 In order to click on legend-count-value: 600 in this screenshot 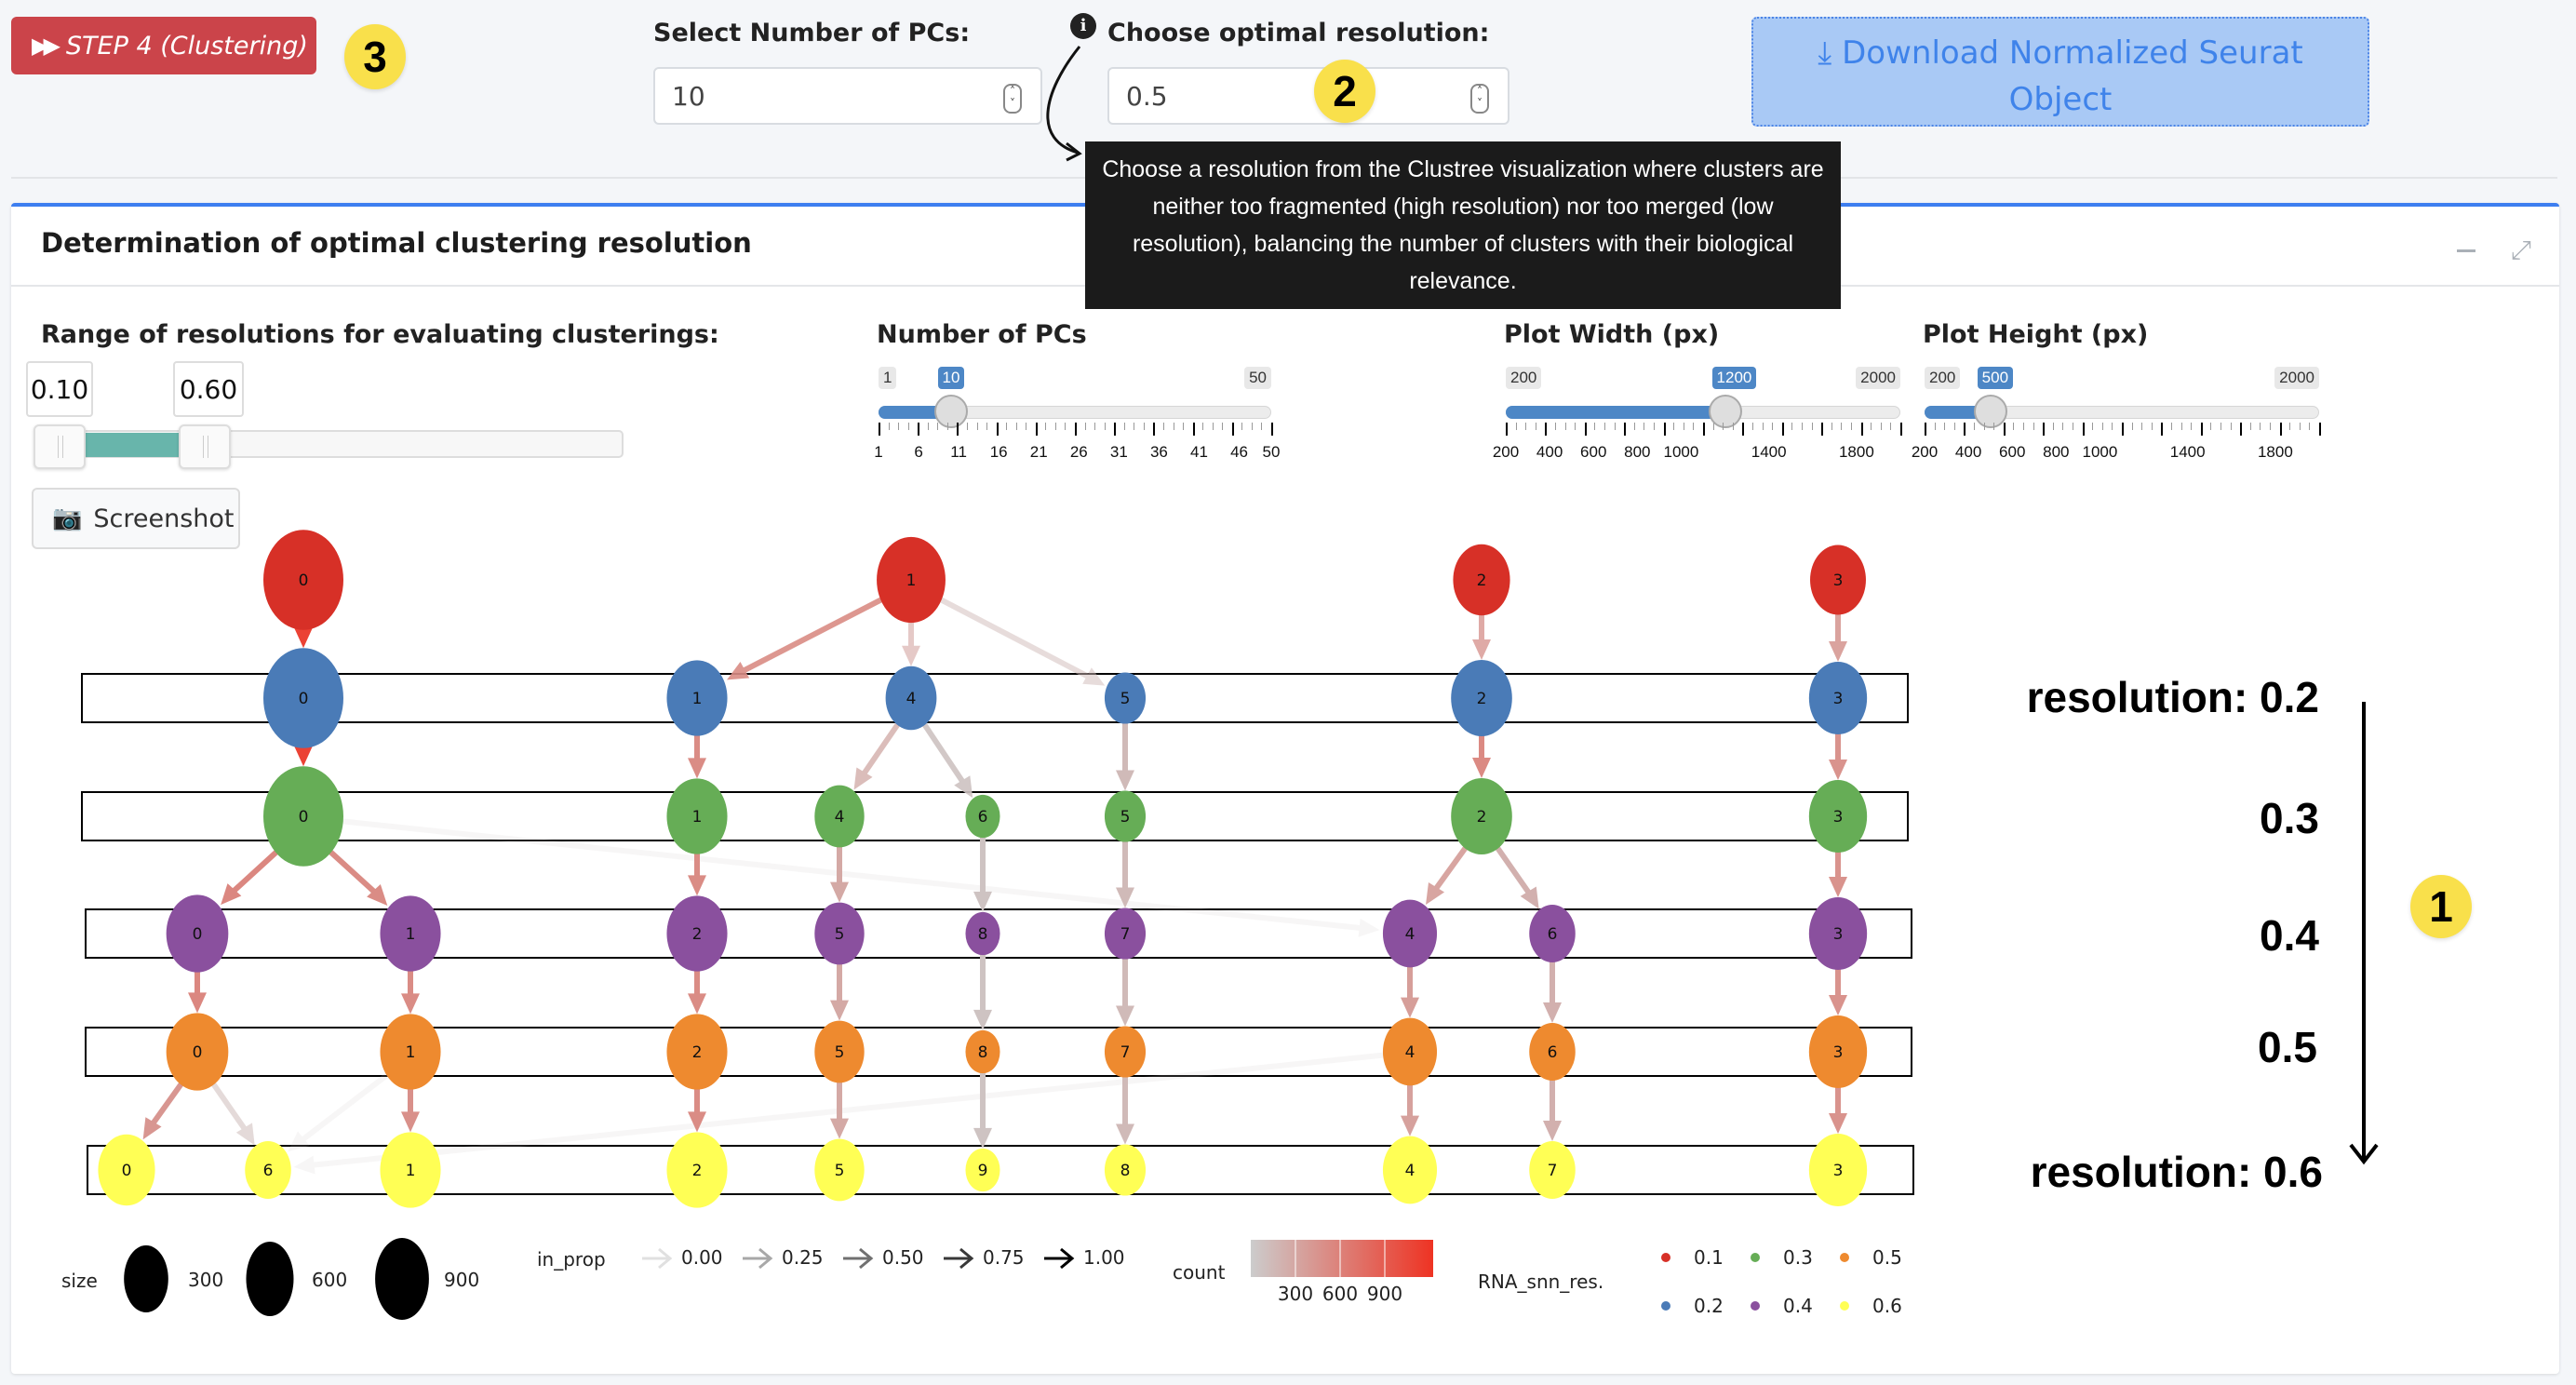, I will do `click(1340, 1294)`.